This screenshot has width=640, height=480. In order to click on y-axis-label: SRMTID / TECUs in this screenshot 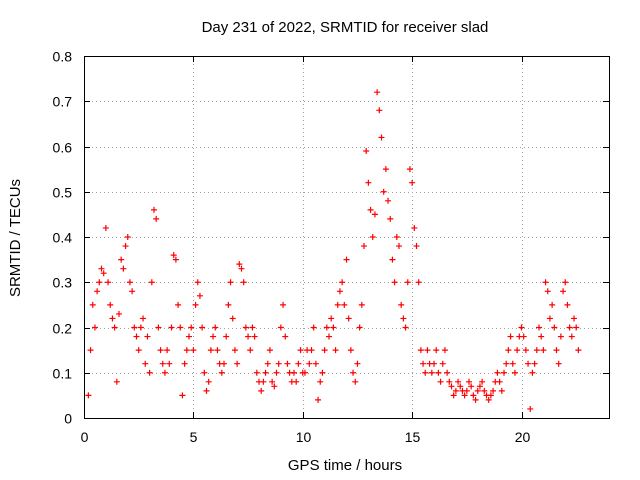, I will do `click(15, 238)`.